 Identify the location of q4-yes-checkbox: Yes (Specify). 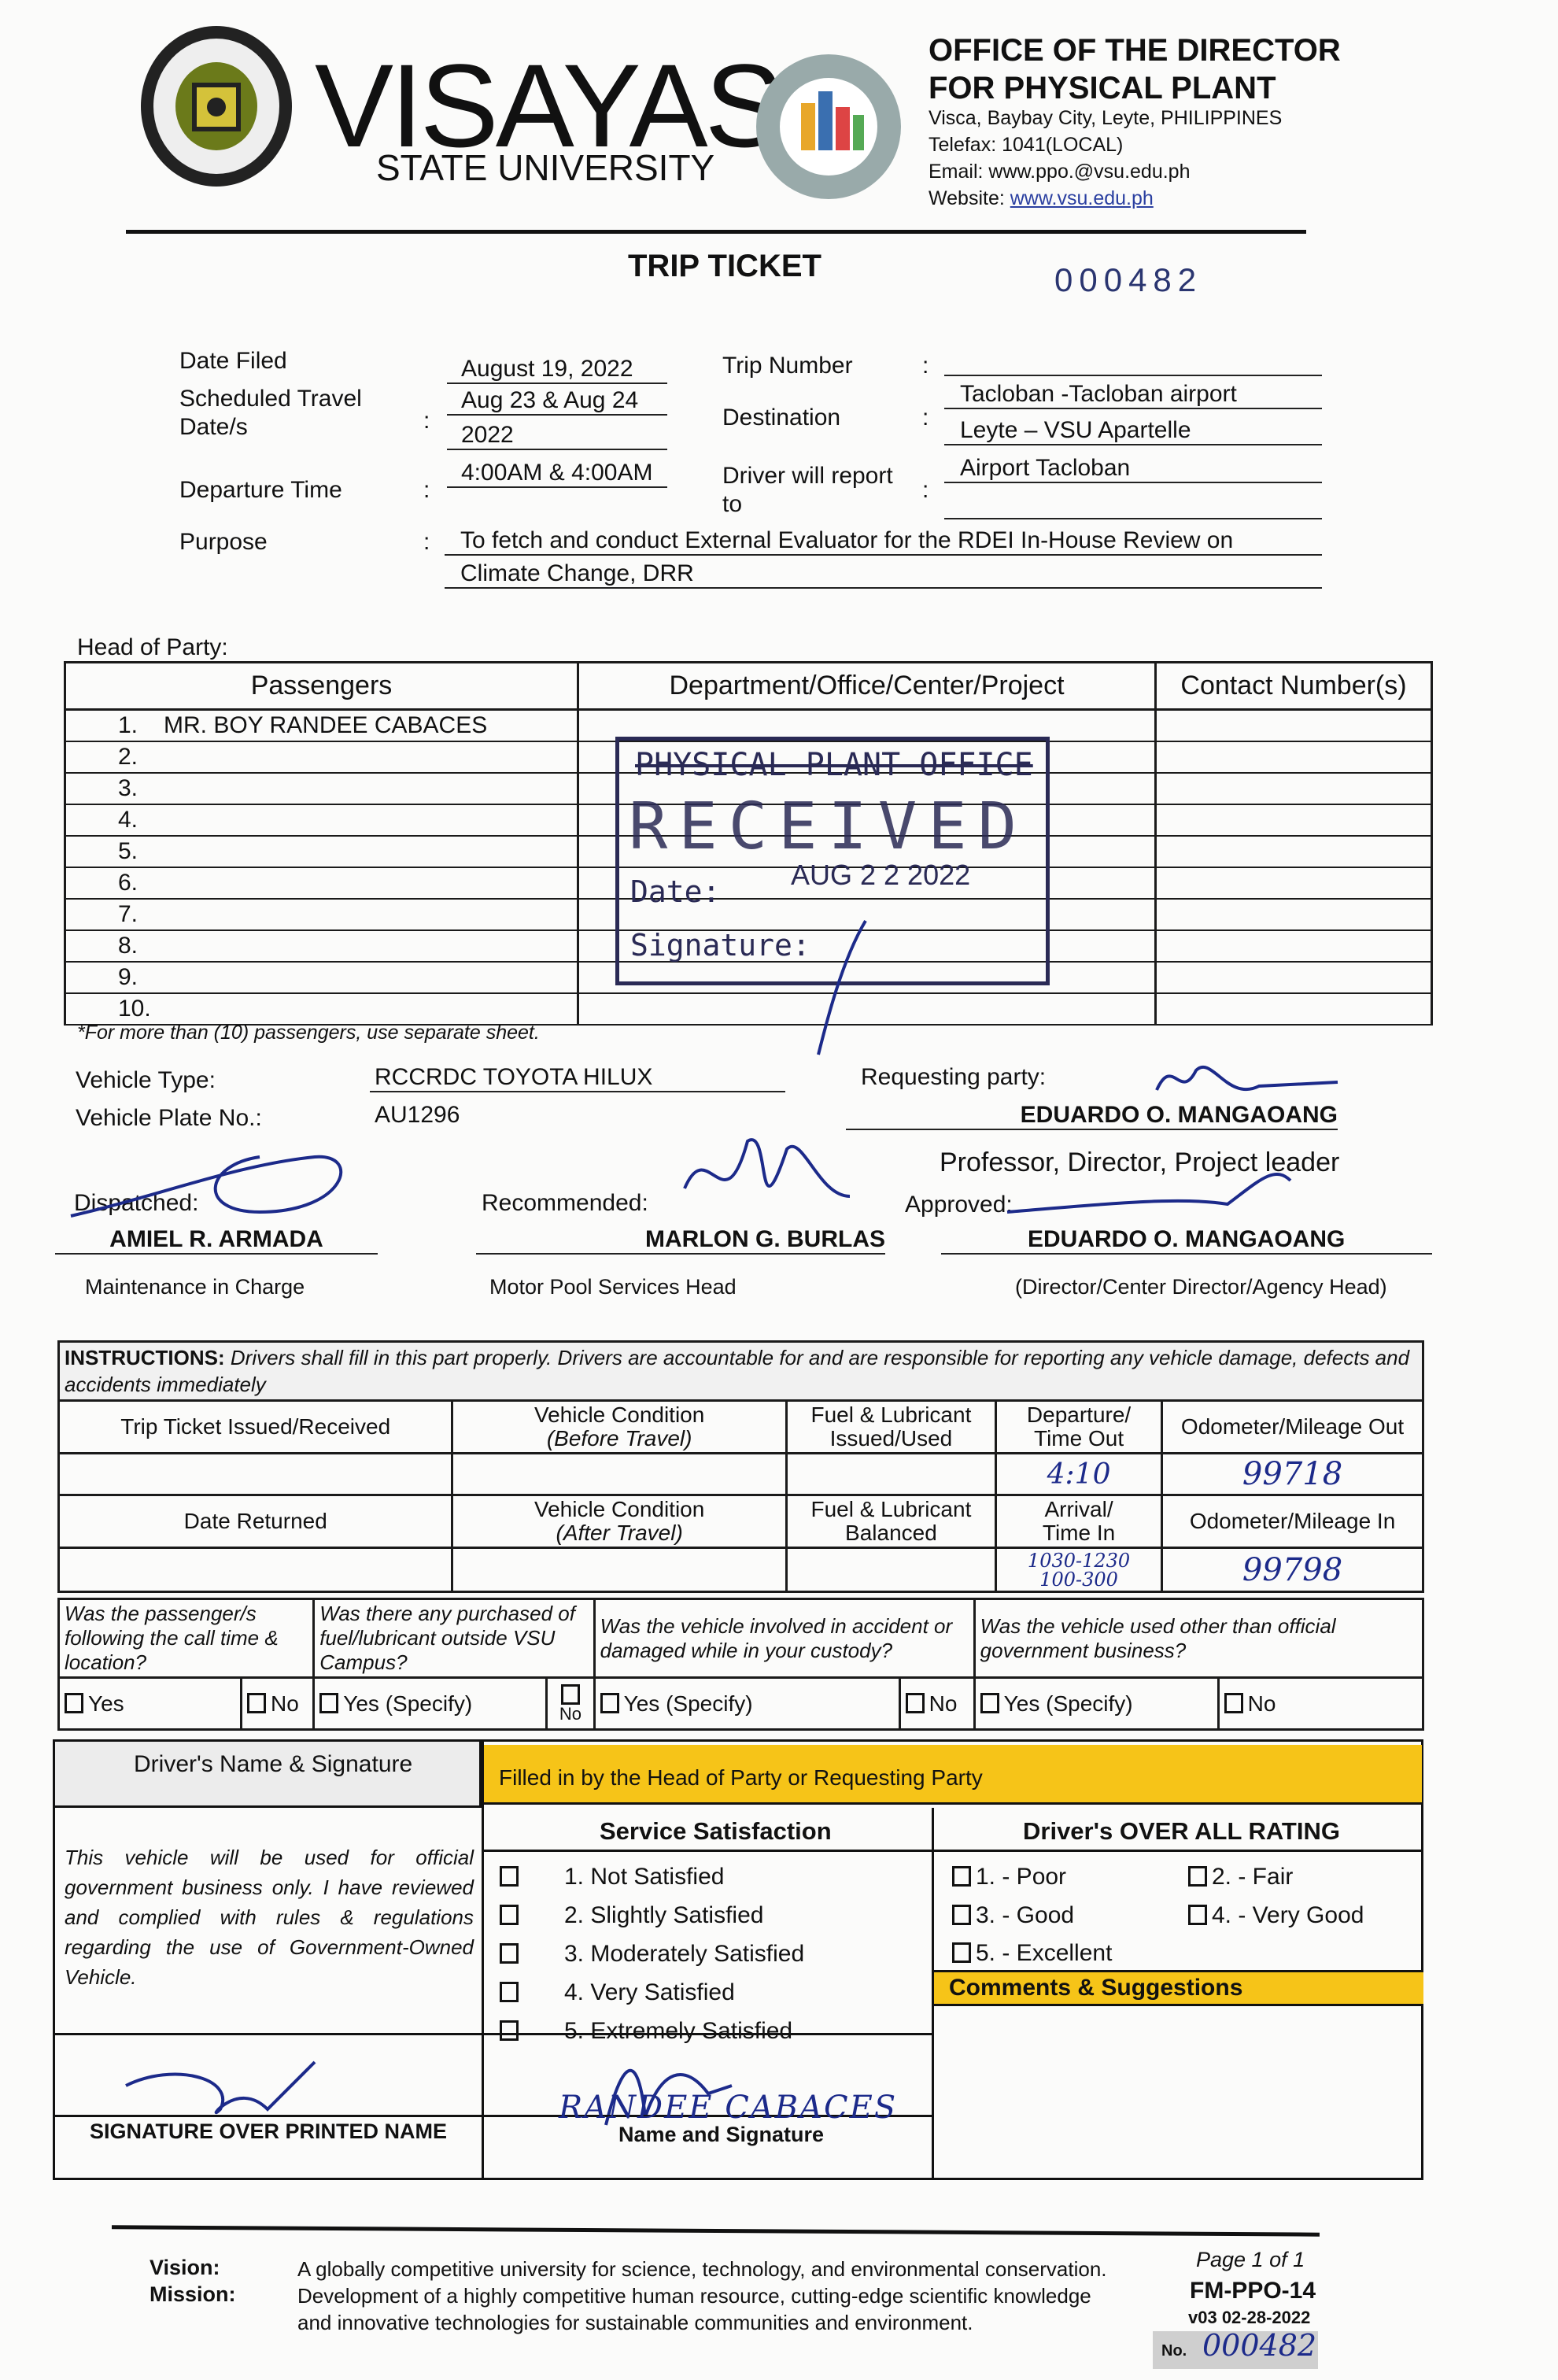
(1096, 1704).